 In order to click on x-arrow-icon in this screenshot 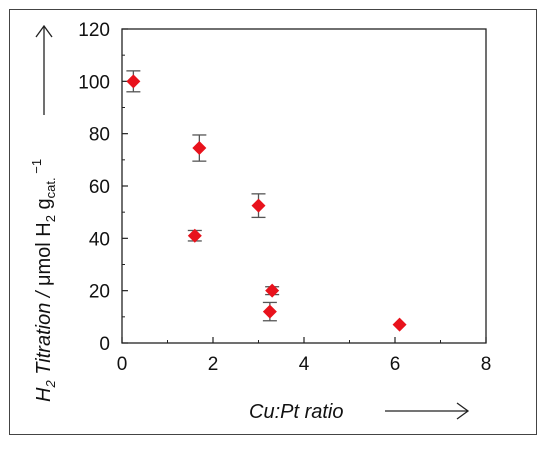, I will do `click(427, 411)`.